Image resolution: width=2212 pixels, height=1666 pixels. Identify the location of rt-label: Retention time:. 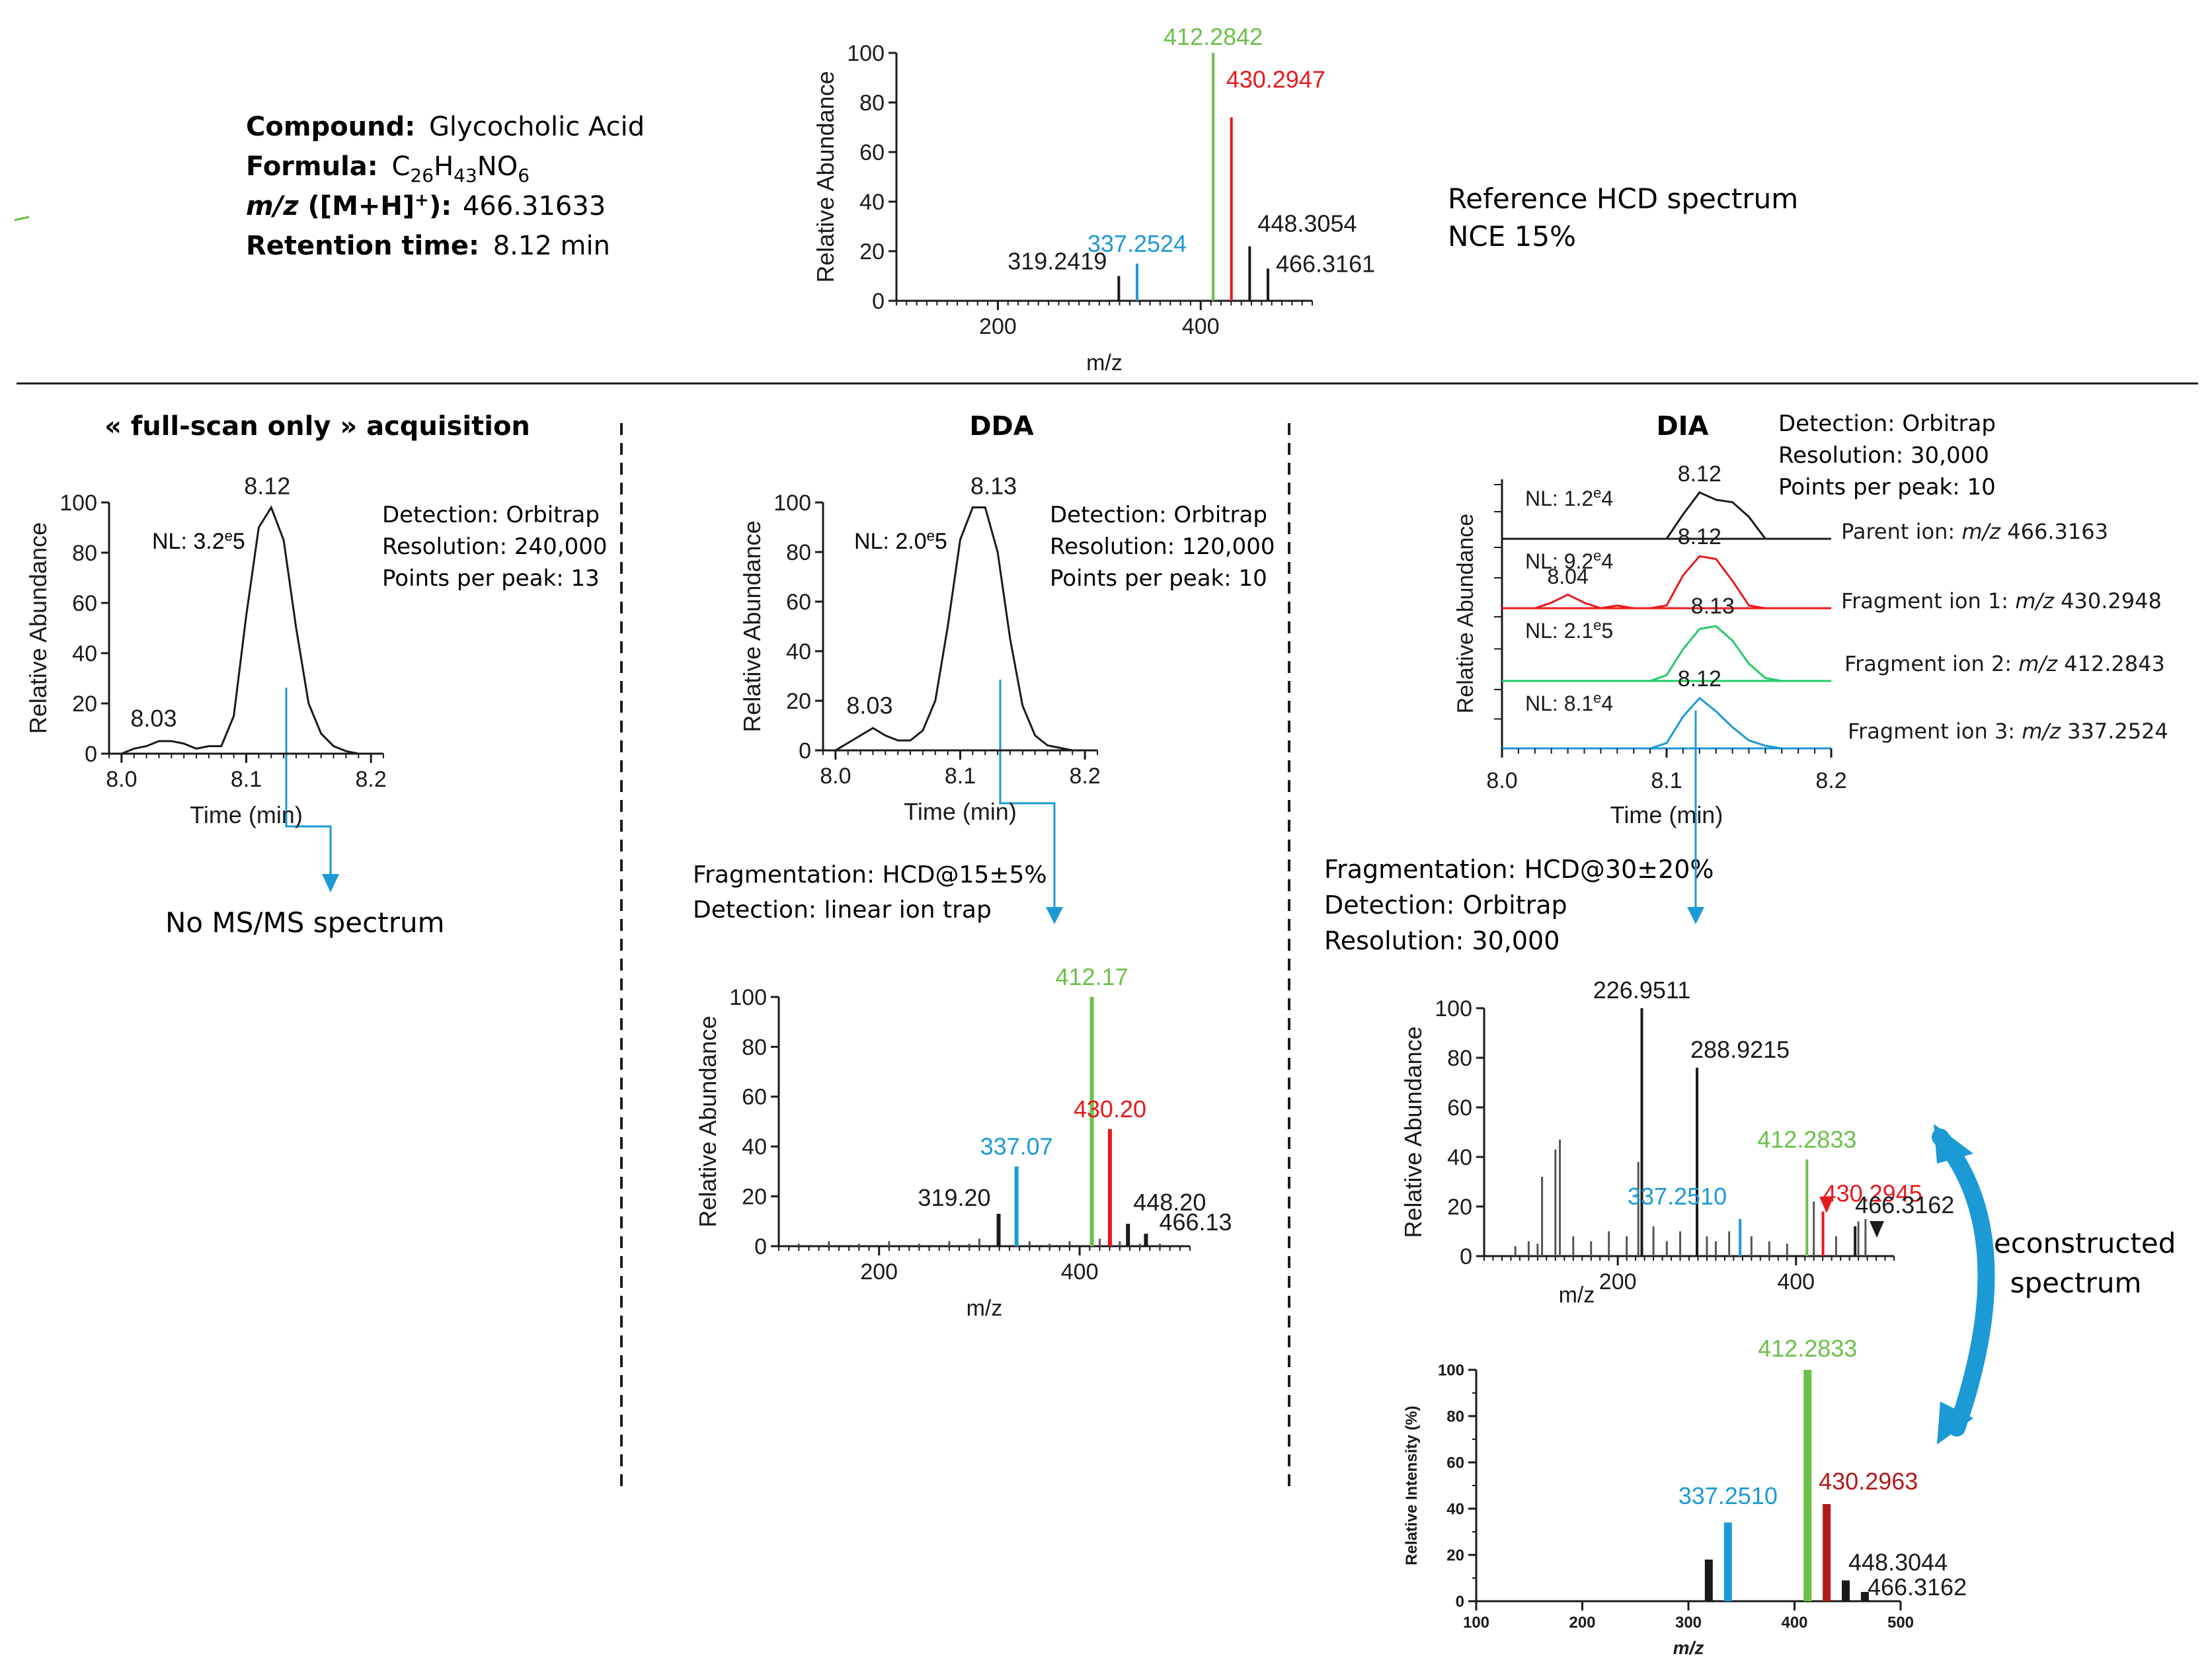
(362, 246).